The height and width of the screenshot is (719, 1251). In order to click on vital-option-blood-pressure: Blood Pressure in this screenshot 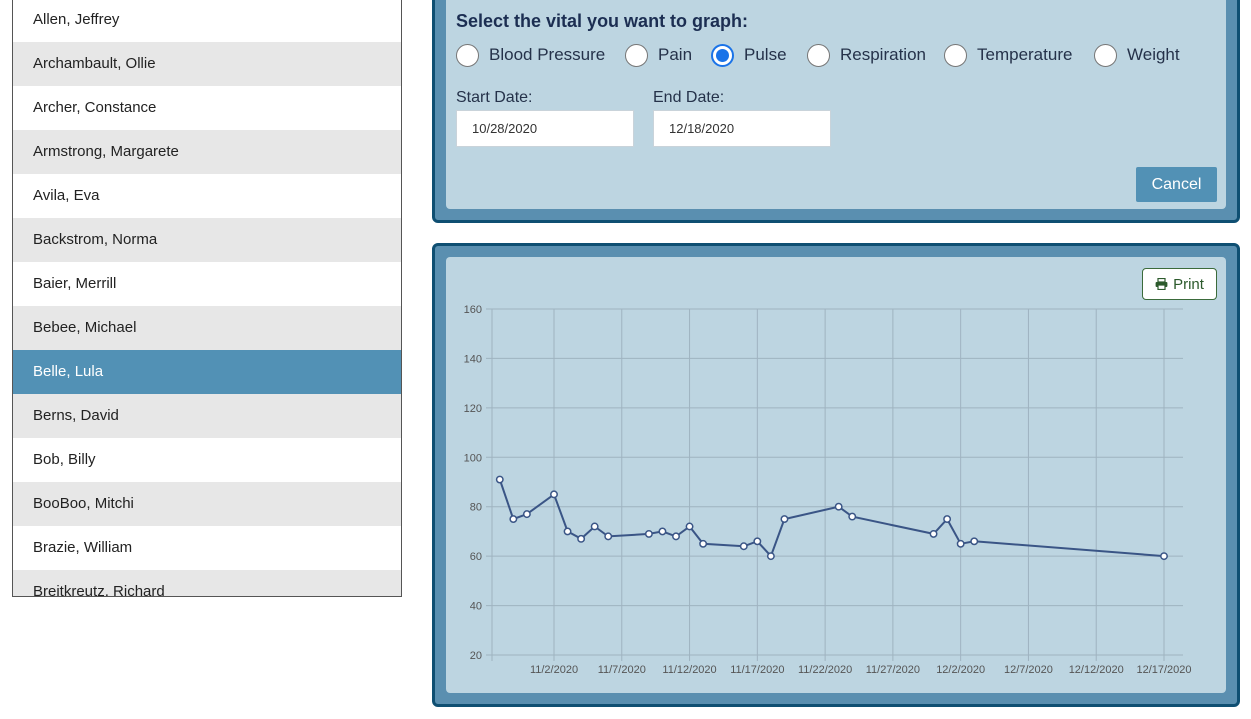, I will do `click(530, 55)`.